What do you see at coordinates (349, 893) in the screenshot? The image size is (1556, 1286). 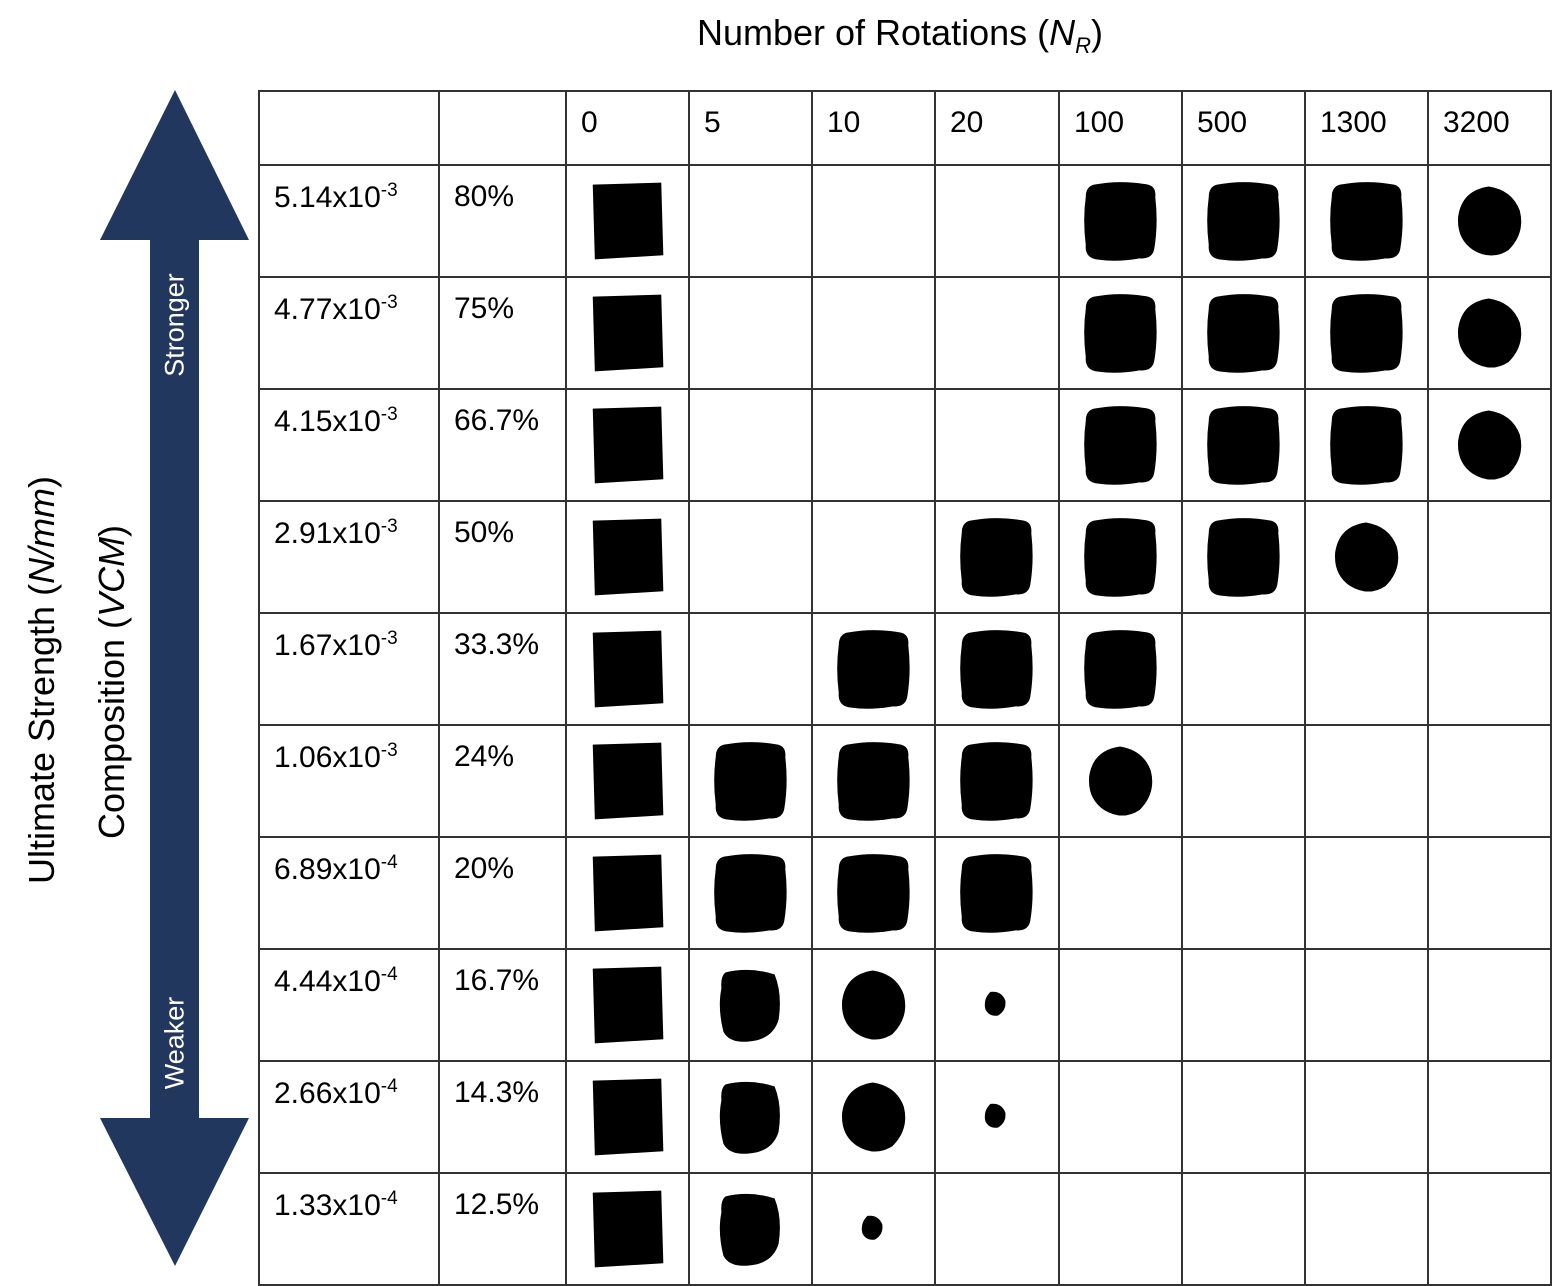 I see `strength-cell: 6.89x10-4` at bounding box center [349, 893].